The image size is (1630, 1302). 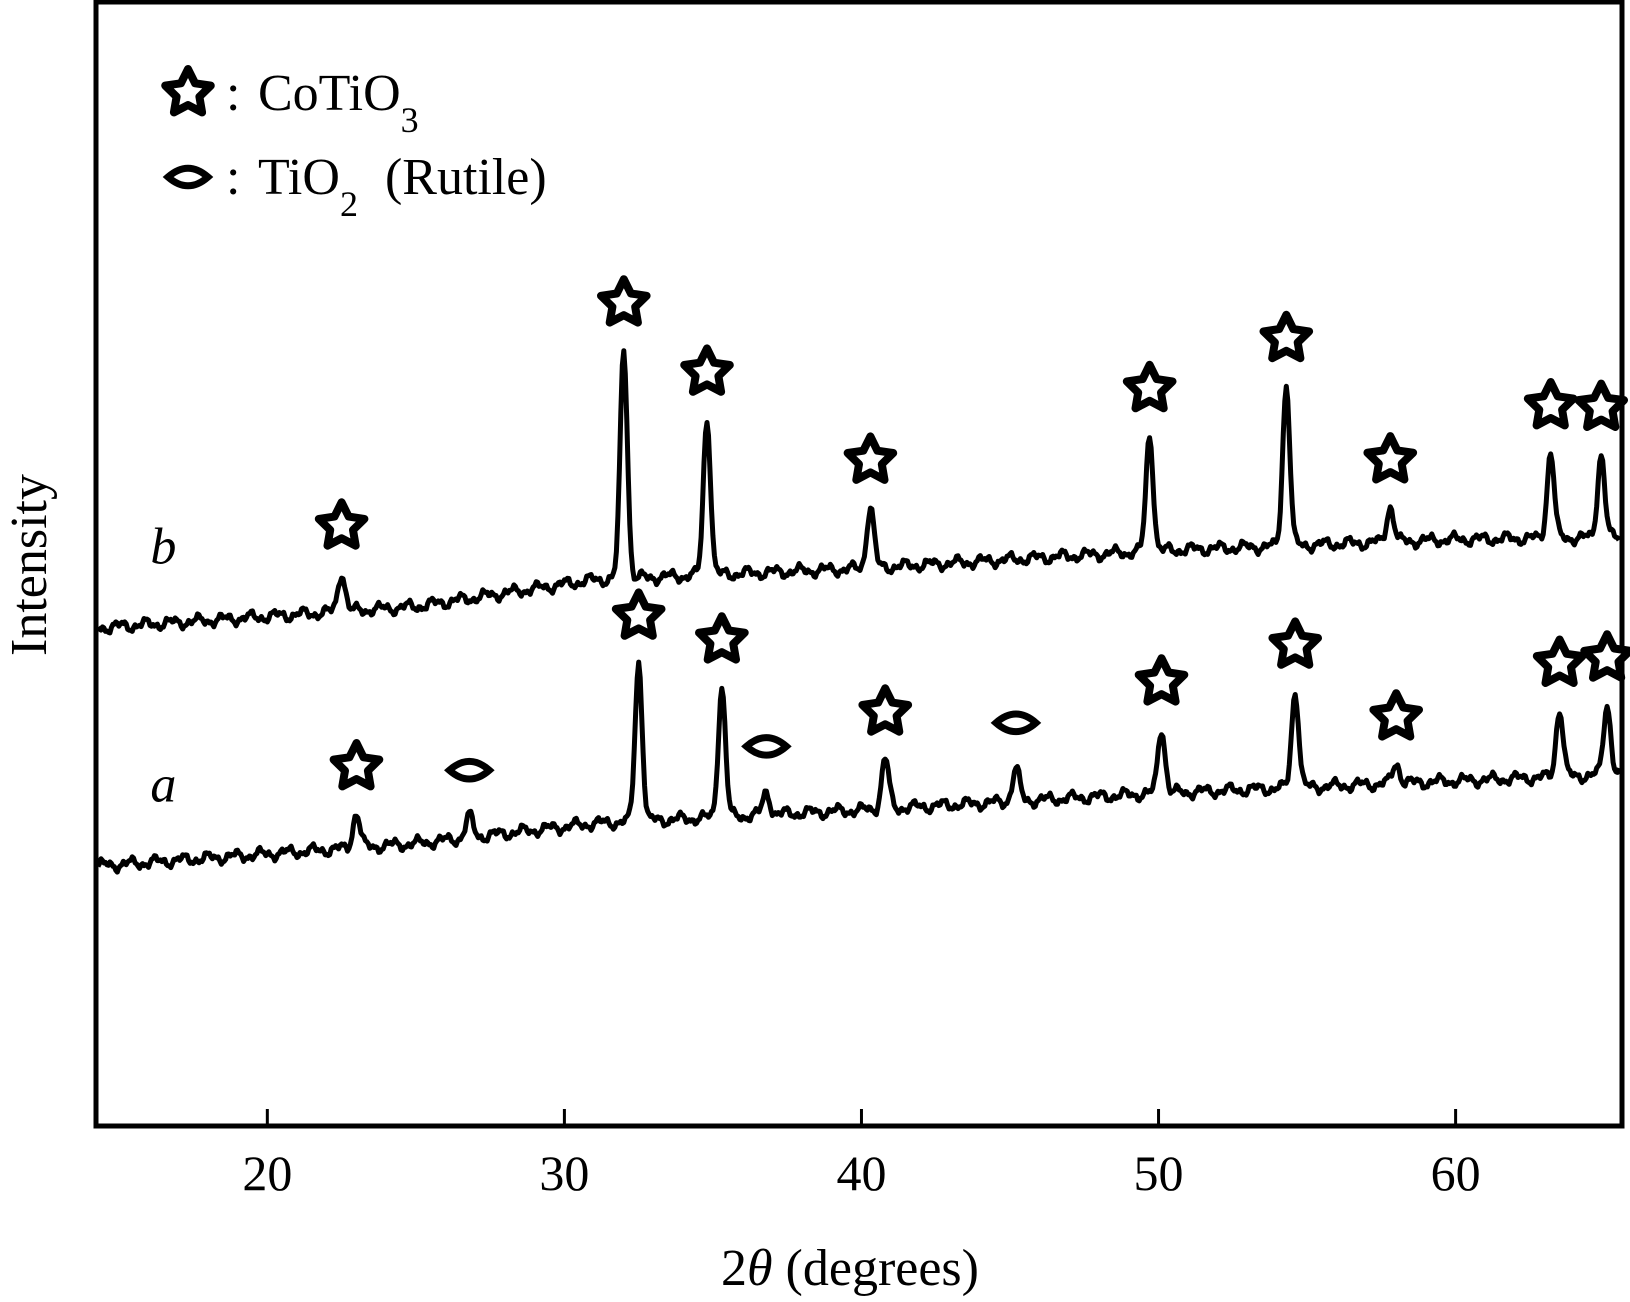 What do you see at coordinates (402, 186) in the screenshot?
I see `legend-label-1: TiO2 (Rutile)` at bounding box center [402, 186].